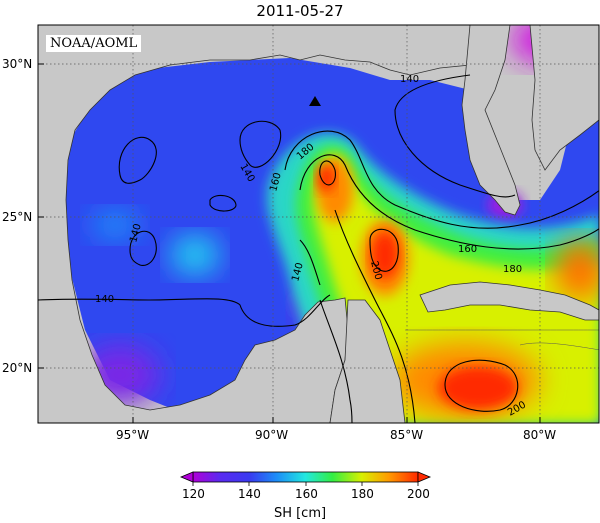 The image size is (600, 523). I want to click on lat-label-25n: 25°N, so click(17, 217).